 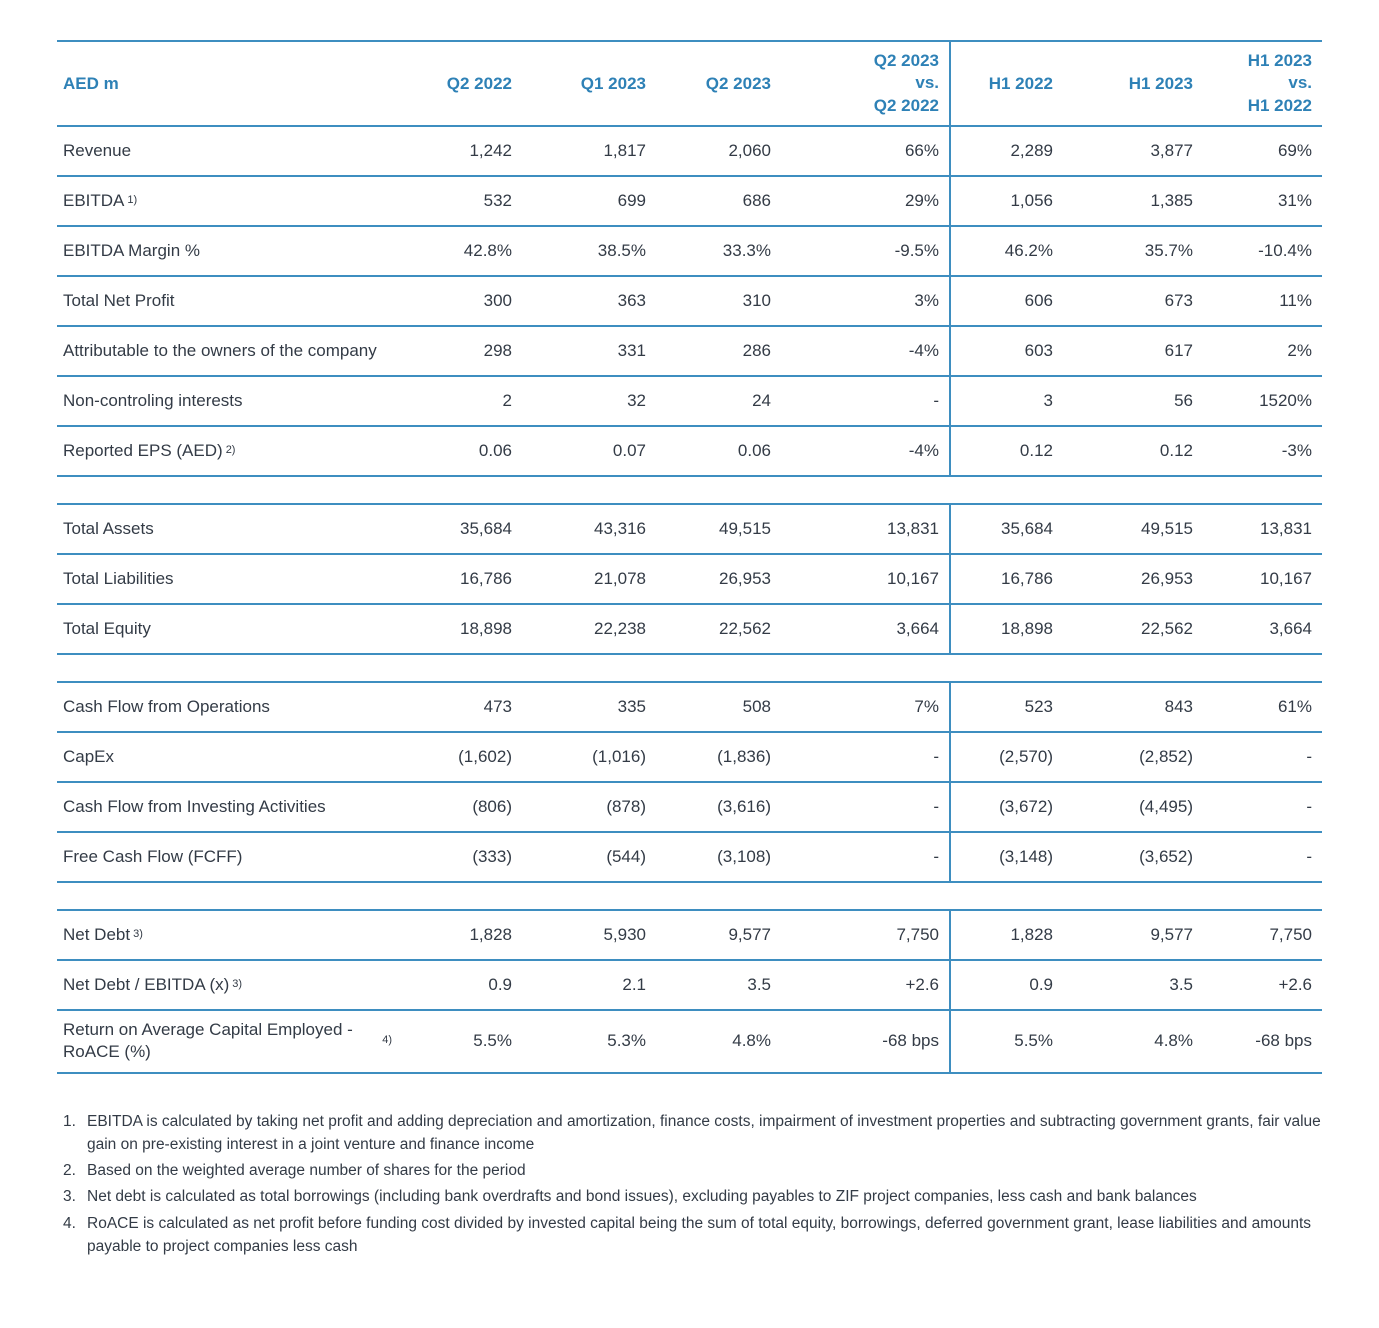 I want to click on cell-value: 35.7%, so click(x=1168, y=251).